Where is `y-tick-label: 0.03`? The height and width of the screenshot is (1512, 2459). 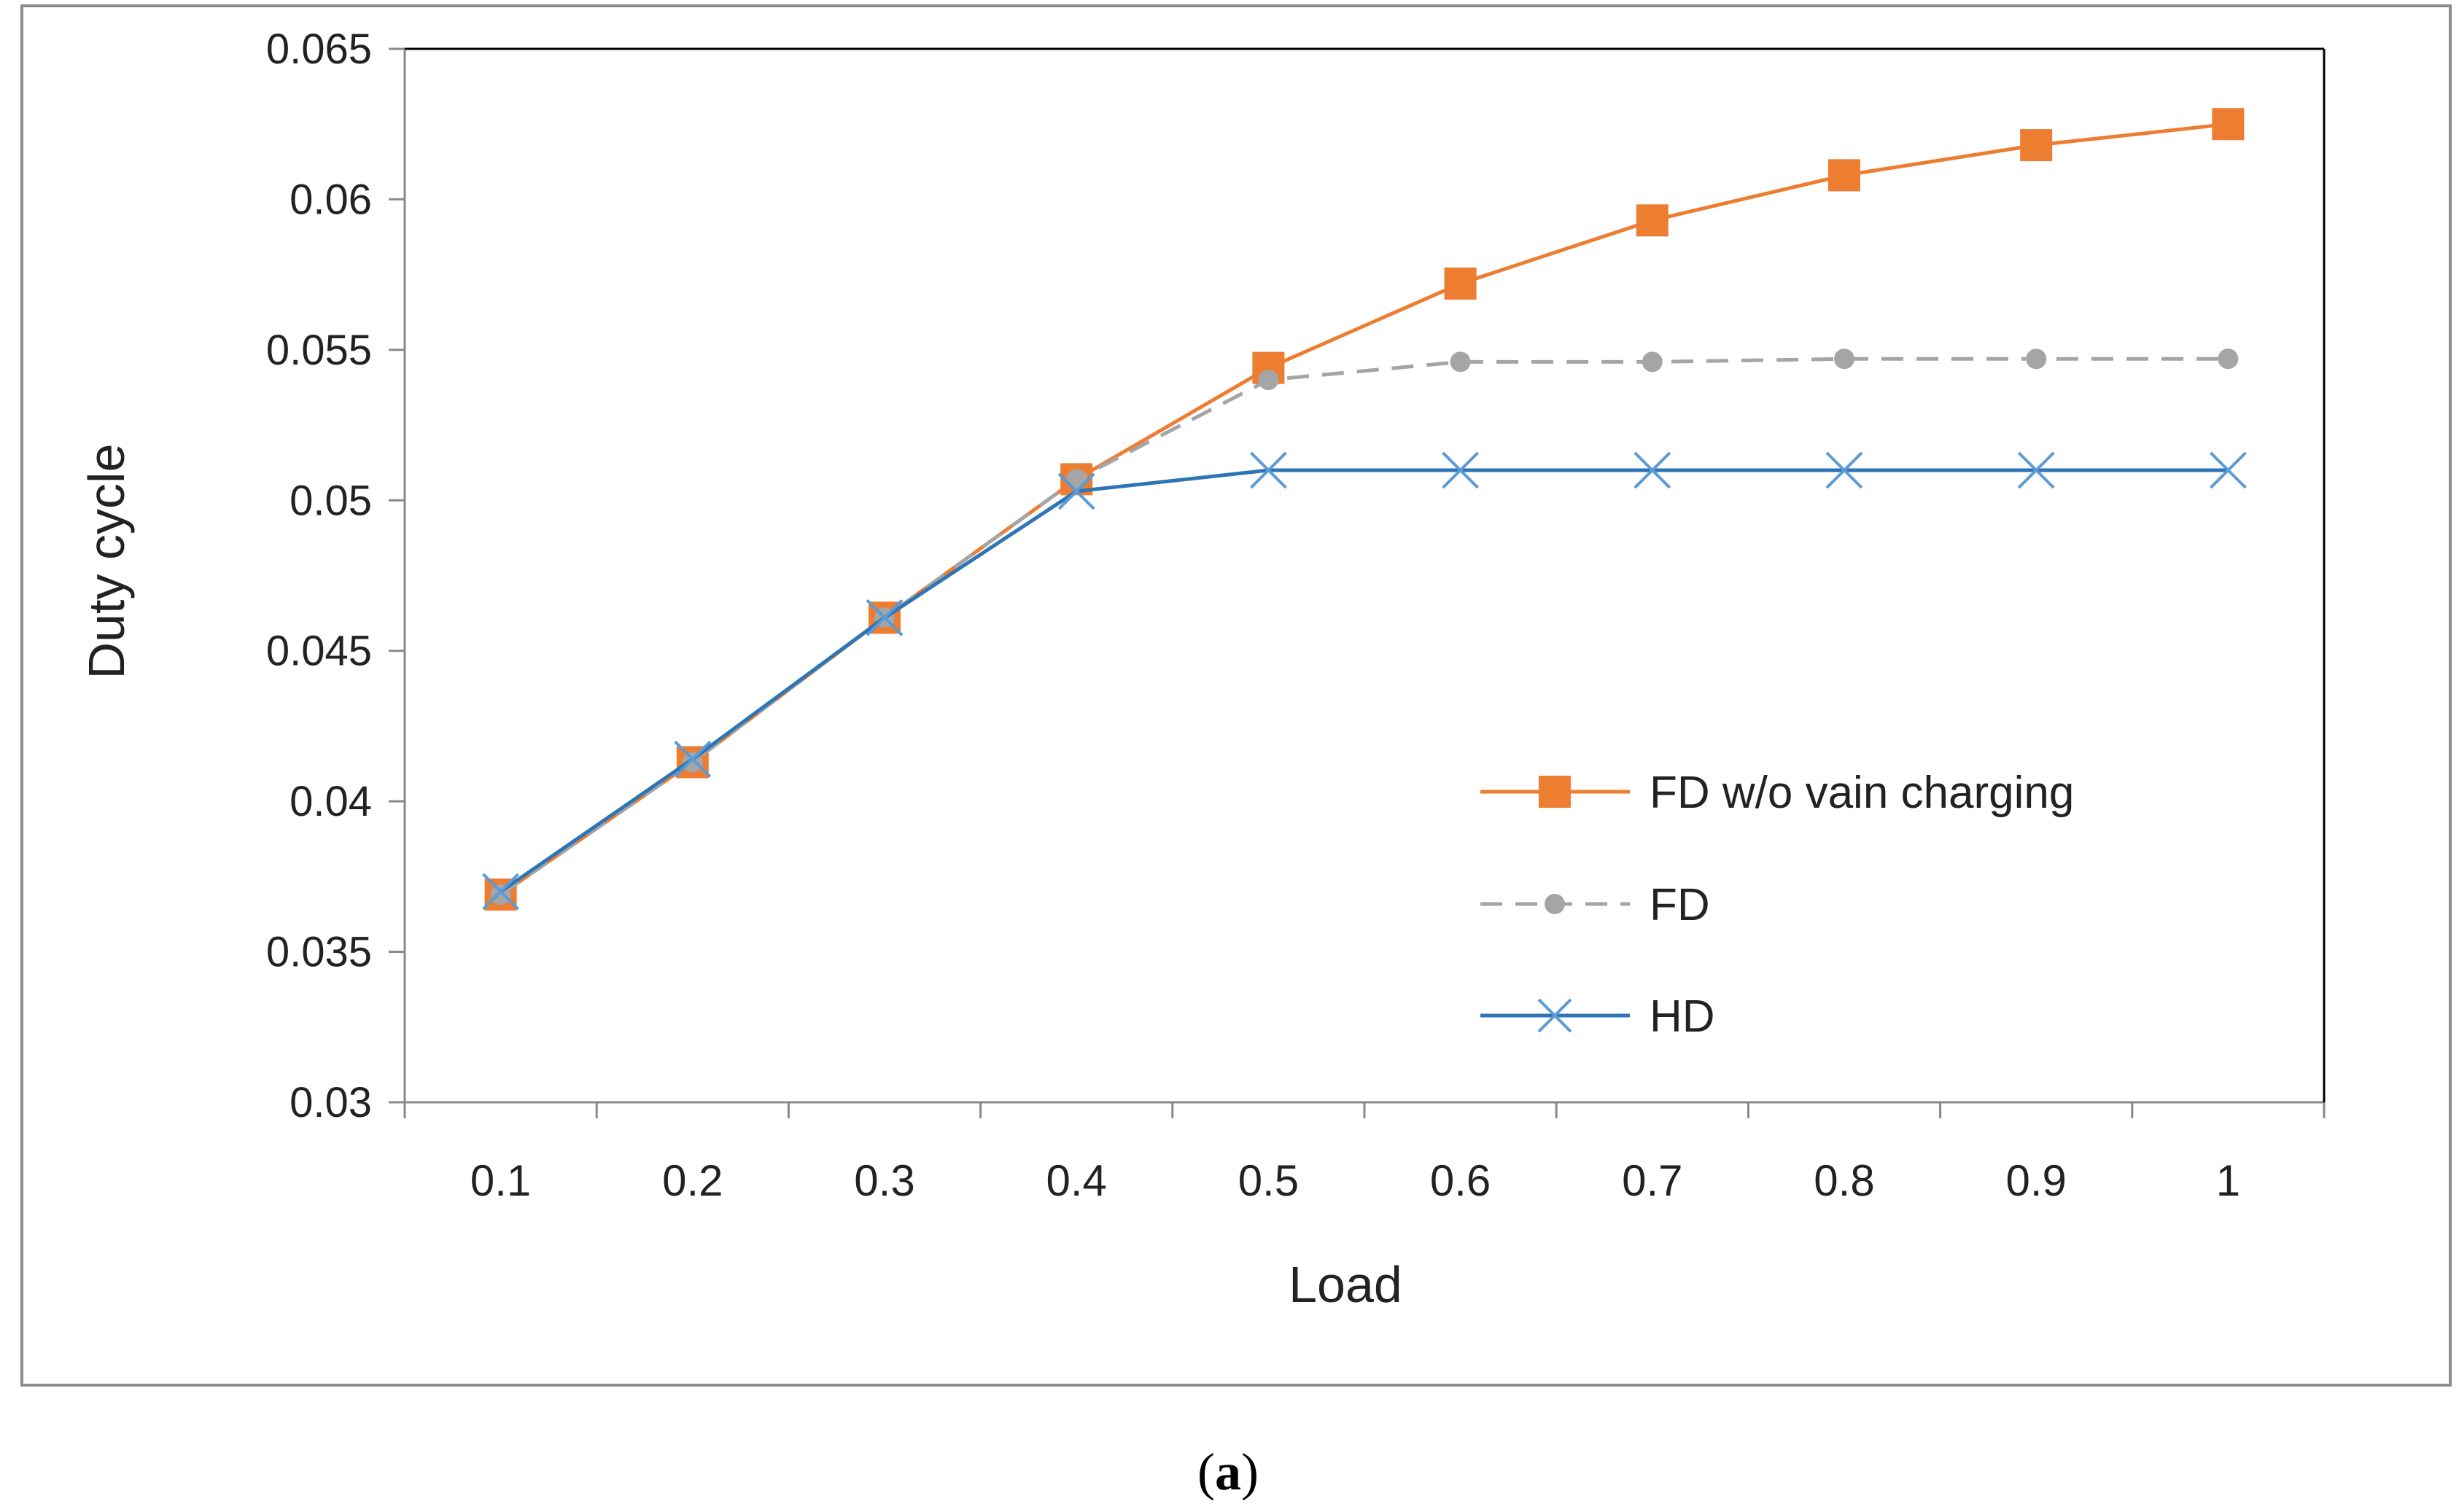
y-tick-label: 0.03 is located at coordinates (331, 1102).